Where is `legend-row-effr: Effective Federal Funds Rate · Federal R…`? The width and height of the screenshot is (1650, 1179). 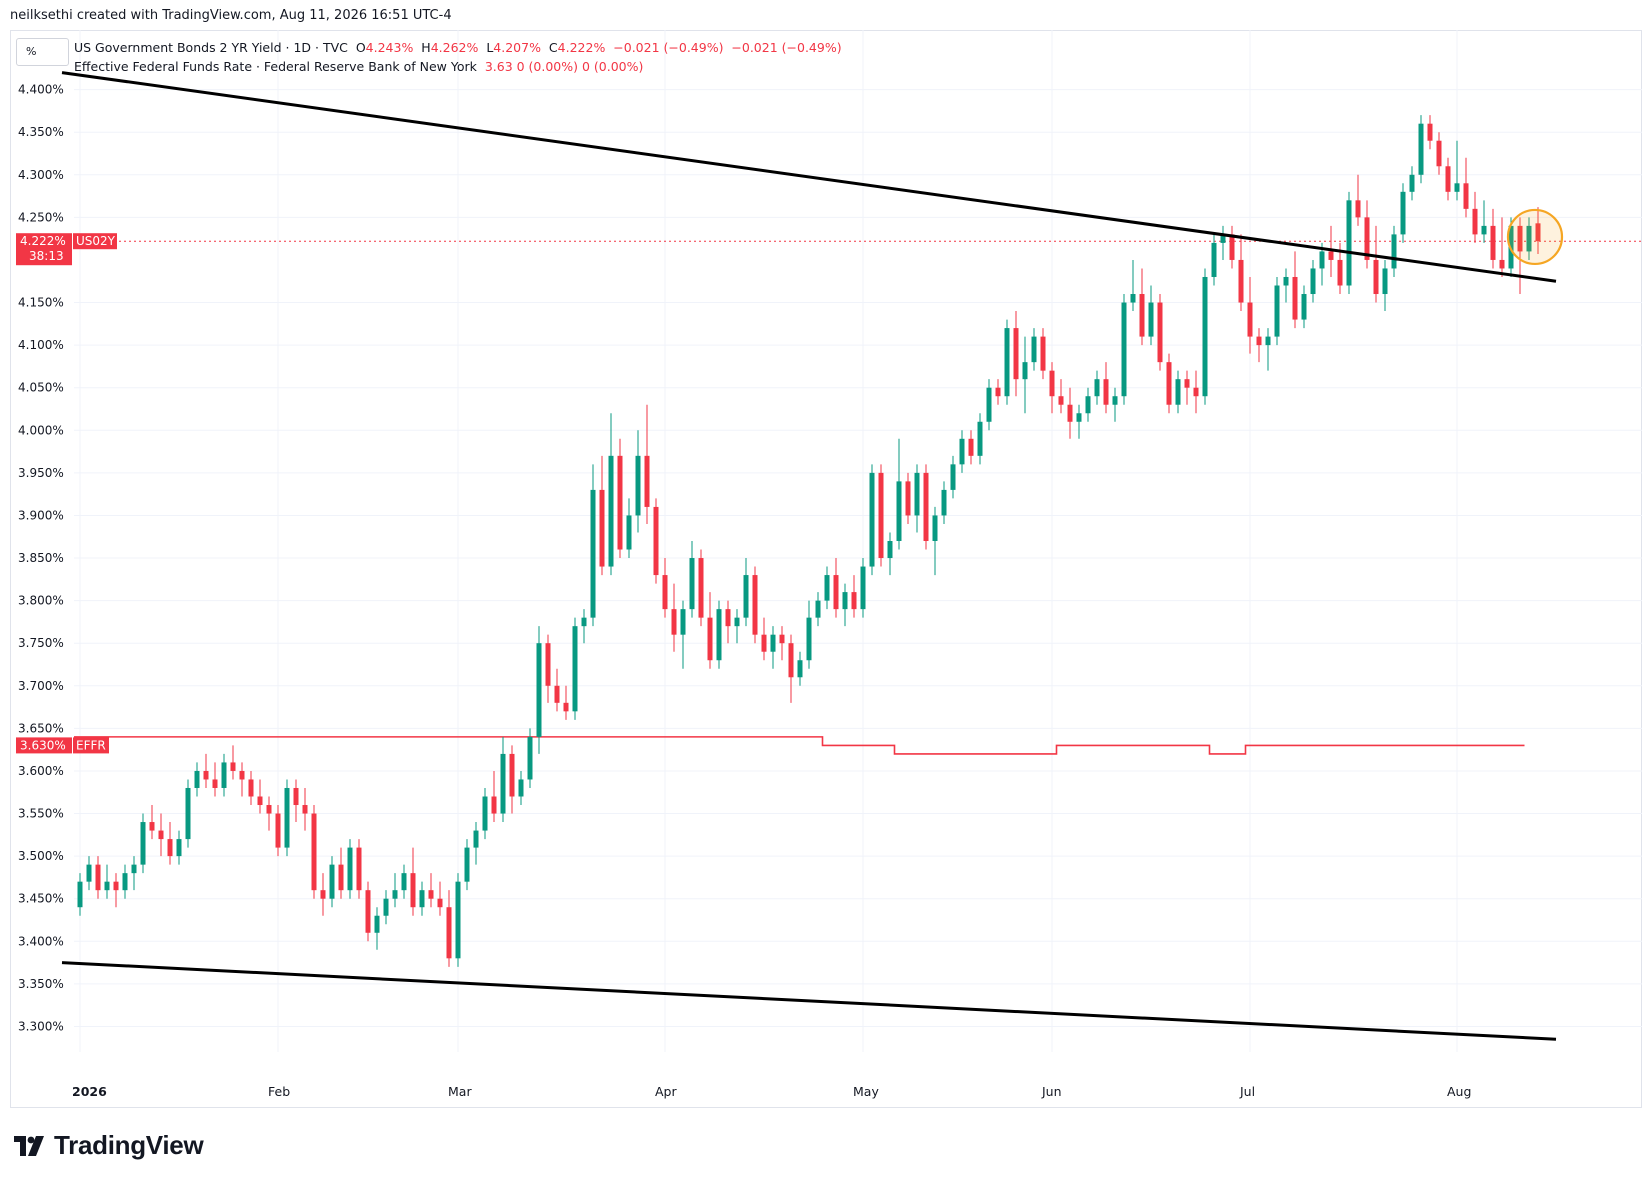
legend-row-effr: Effective Federal Funds Rate · Federal R… is located at coordinates (458, 66).